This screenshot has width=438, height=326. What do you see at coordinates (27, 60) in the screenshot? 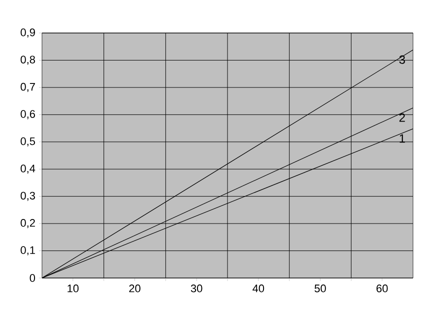
I see `y-tick-label: 0,8` at bounding box center [27, 60].